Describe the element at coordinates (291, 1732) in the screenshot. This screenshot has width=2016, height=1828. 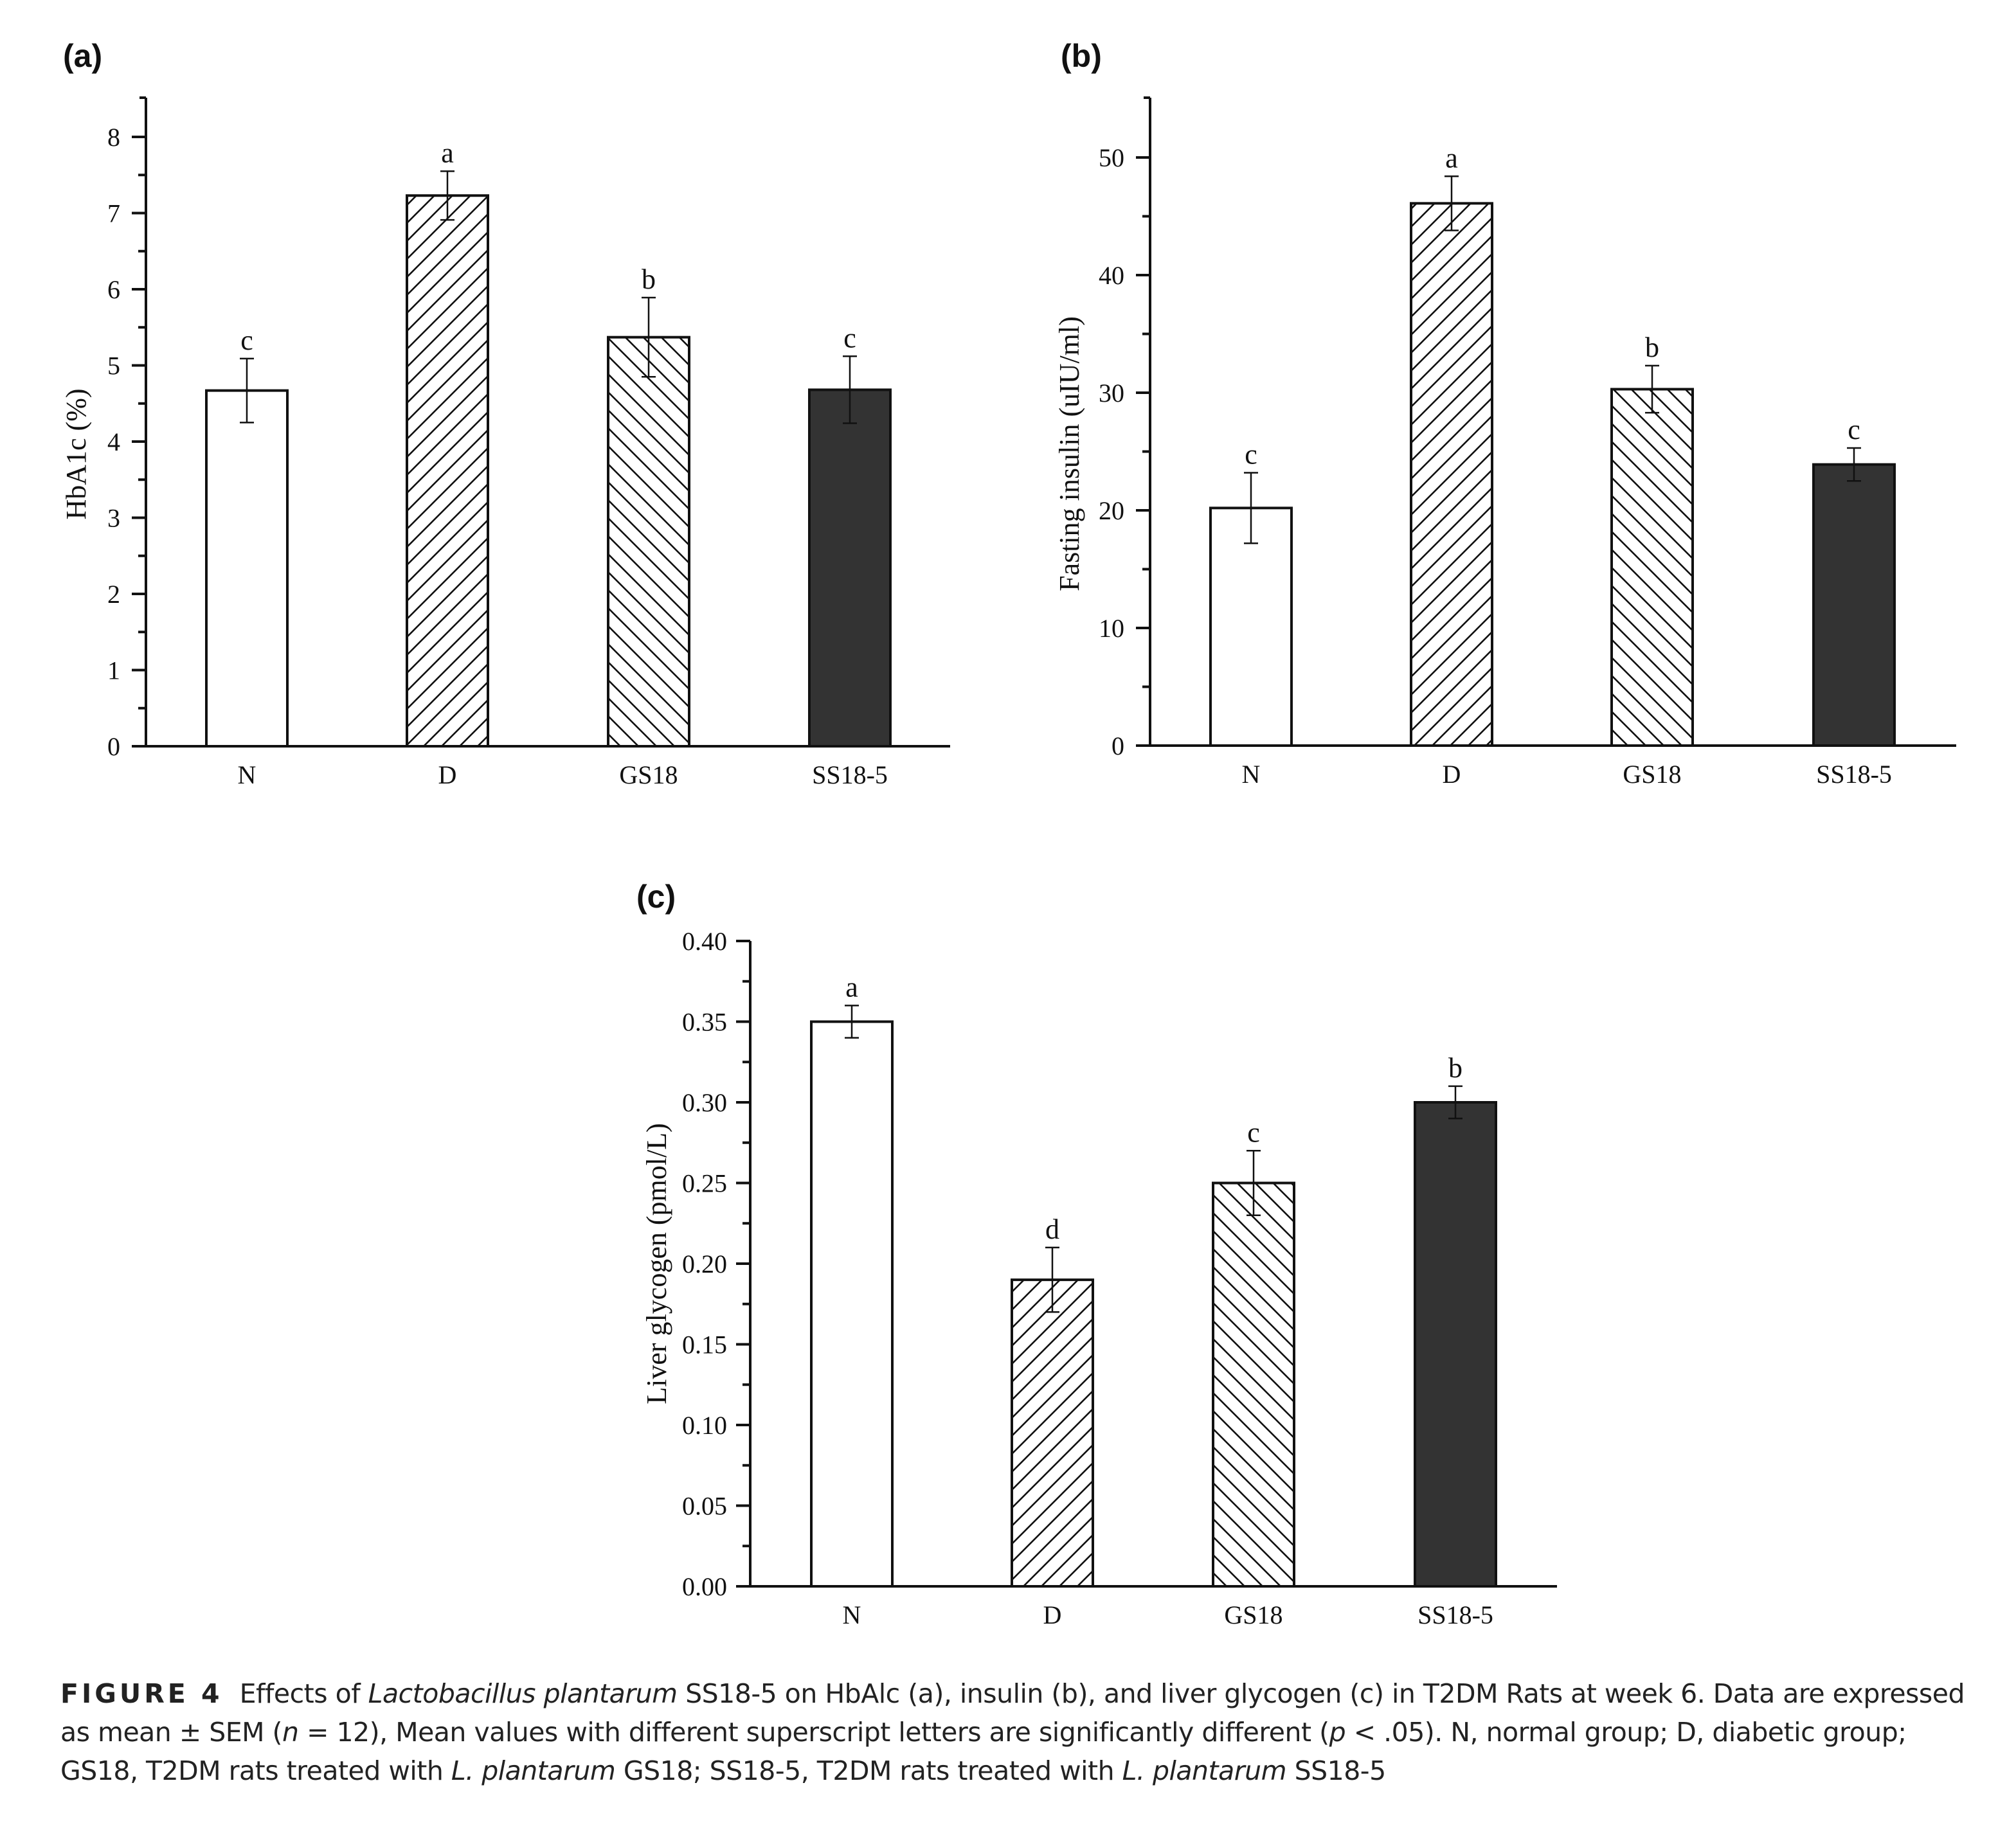
I see `caption-part: n` at that location.